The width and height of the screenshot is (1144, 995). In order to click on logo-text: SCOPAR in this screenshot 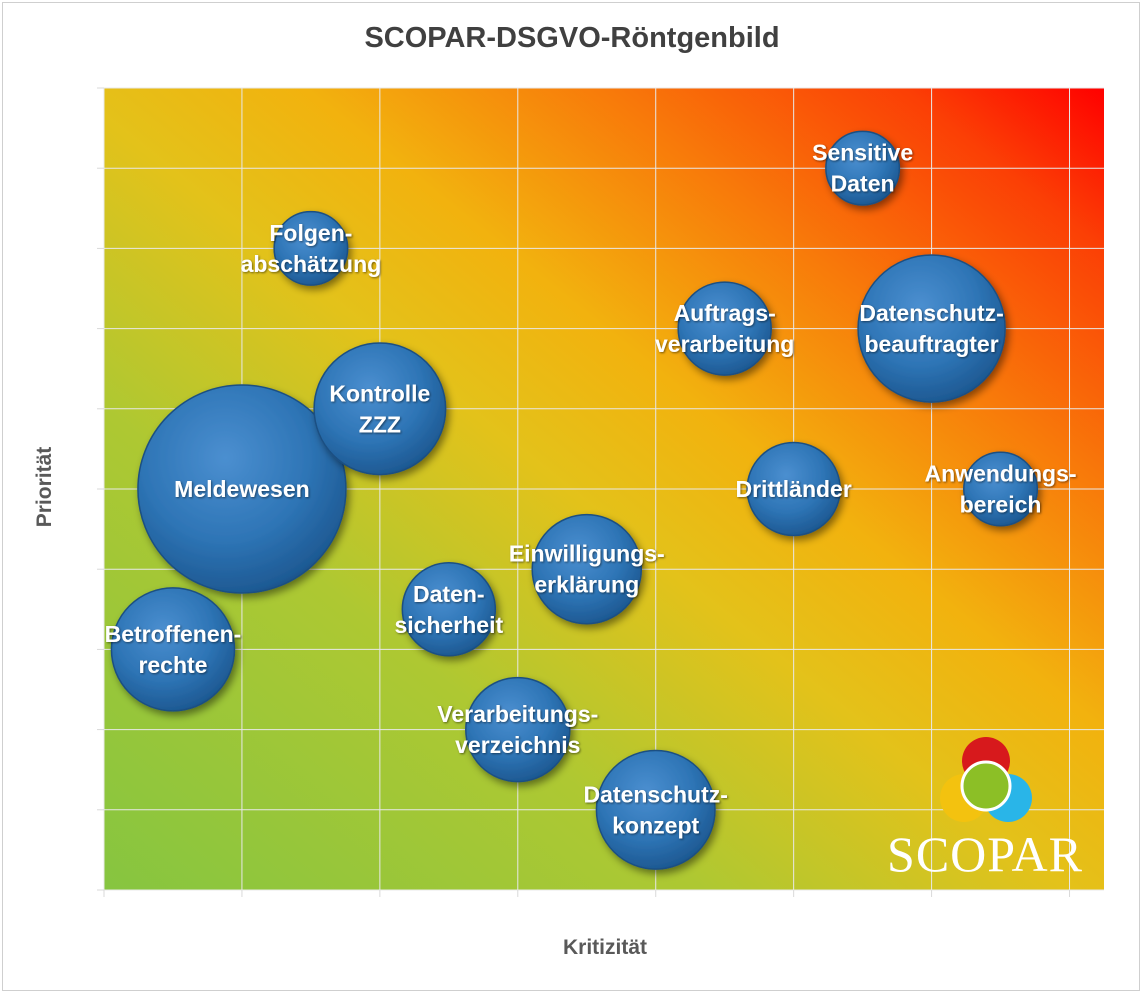, I will do `click(985, 854)`.